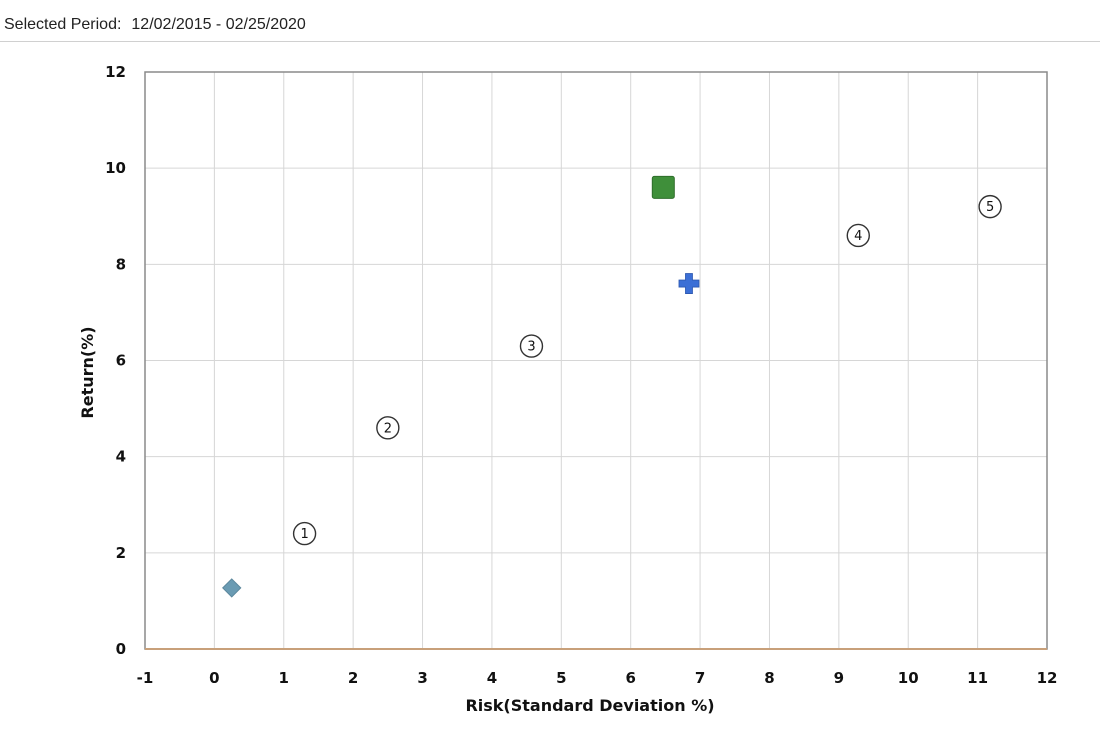 The image size is (1100, 731). What do you see at coordinates (145, 678) in the screenshot?
I see `x-tick-label: -1` at bounding box center [145, 678].